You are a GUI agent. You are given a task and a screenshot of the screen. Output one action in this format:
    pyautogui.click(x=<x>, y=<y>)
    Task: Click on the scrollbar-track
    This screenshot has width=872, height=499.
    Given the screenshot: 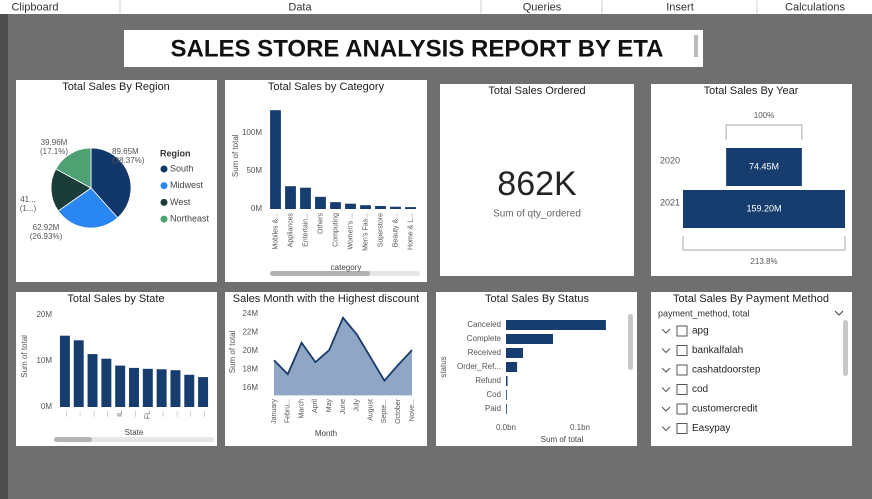 What is the action you would take?
    pyautogui.click(x=134, y=439)
    